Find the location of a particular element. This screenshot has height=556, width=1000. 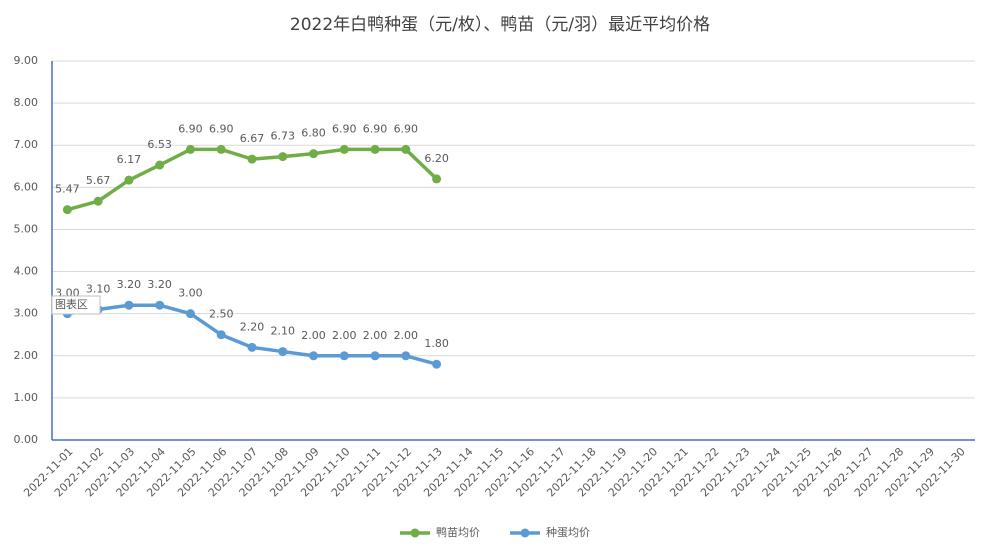

y-tick-label: 8.00 is located at coordinates (26, 102).